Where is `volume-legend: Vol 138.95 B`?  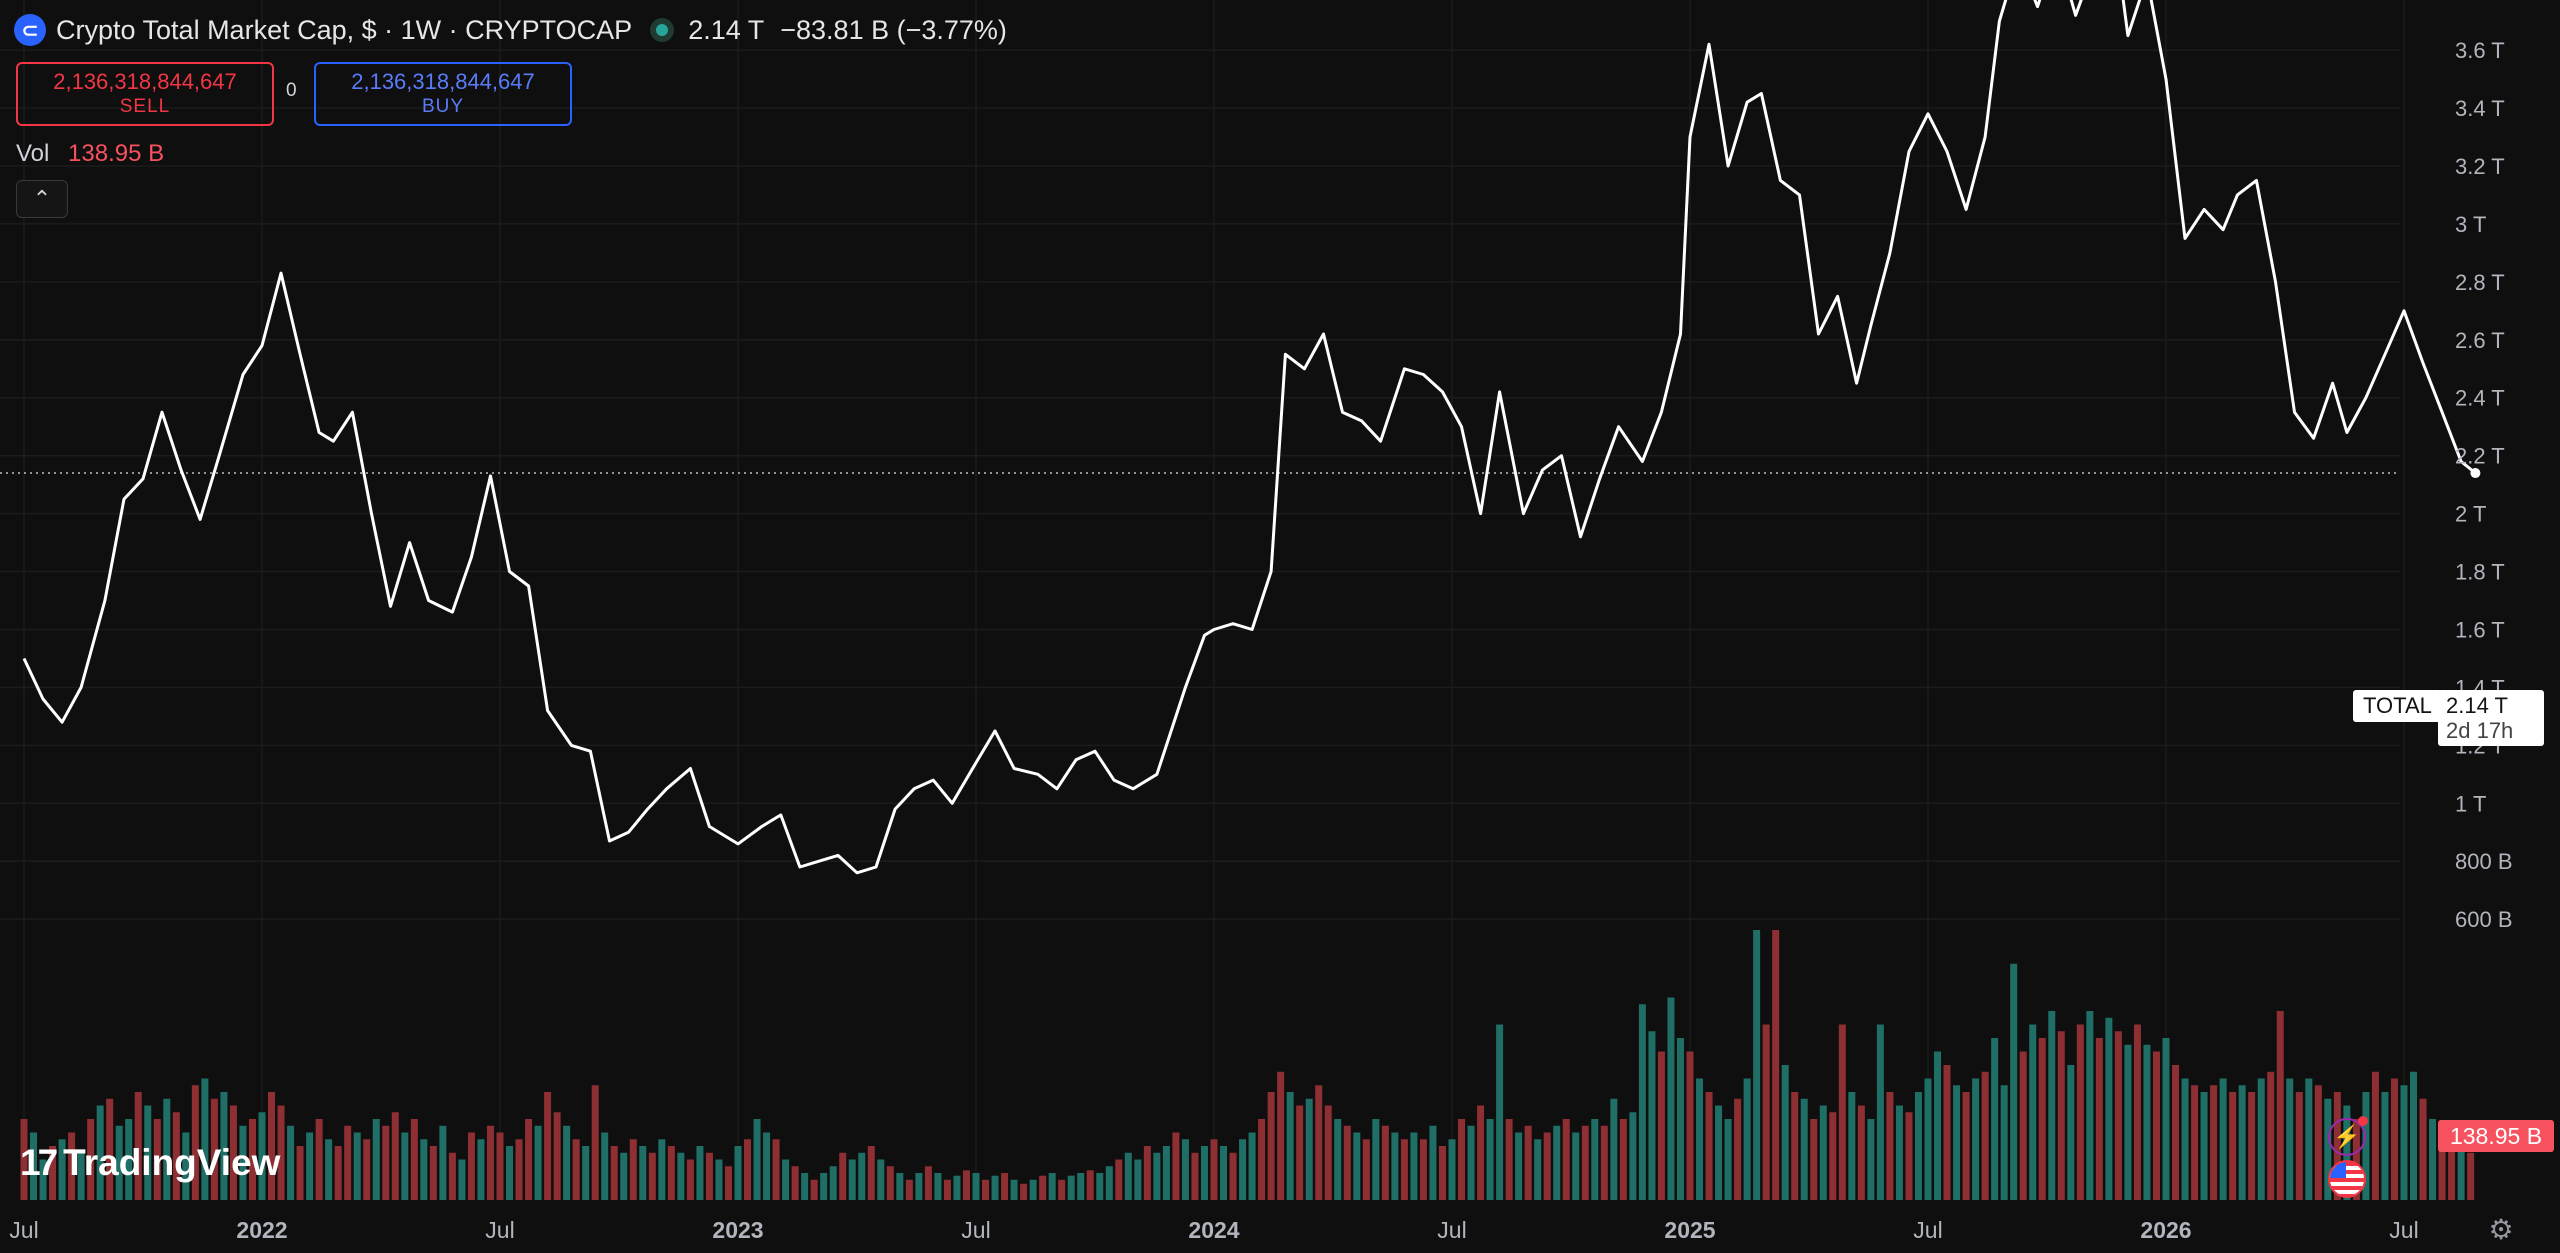
volume-legend: Vol 138.95 B is located at coordinates (90, 154).